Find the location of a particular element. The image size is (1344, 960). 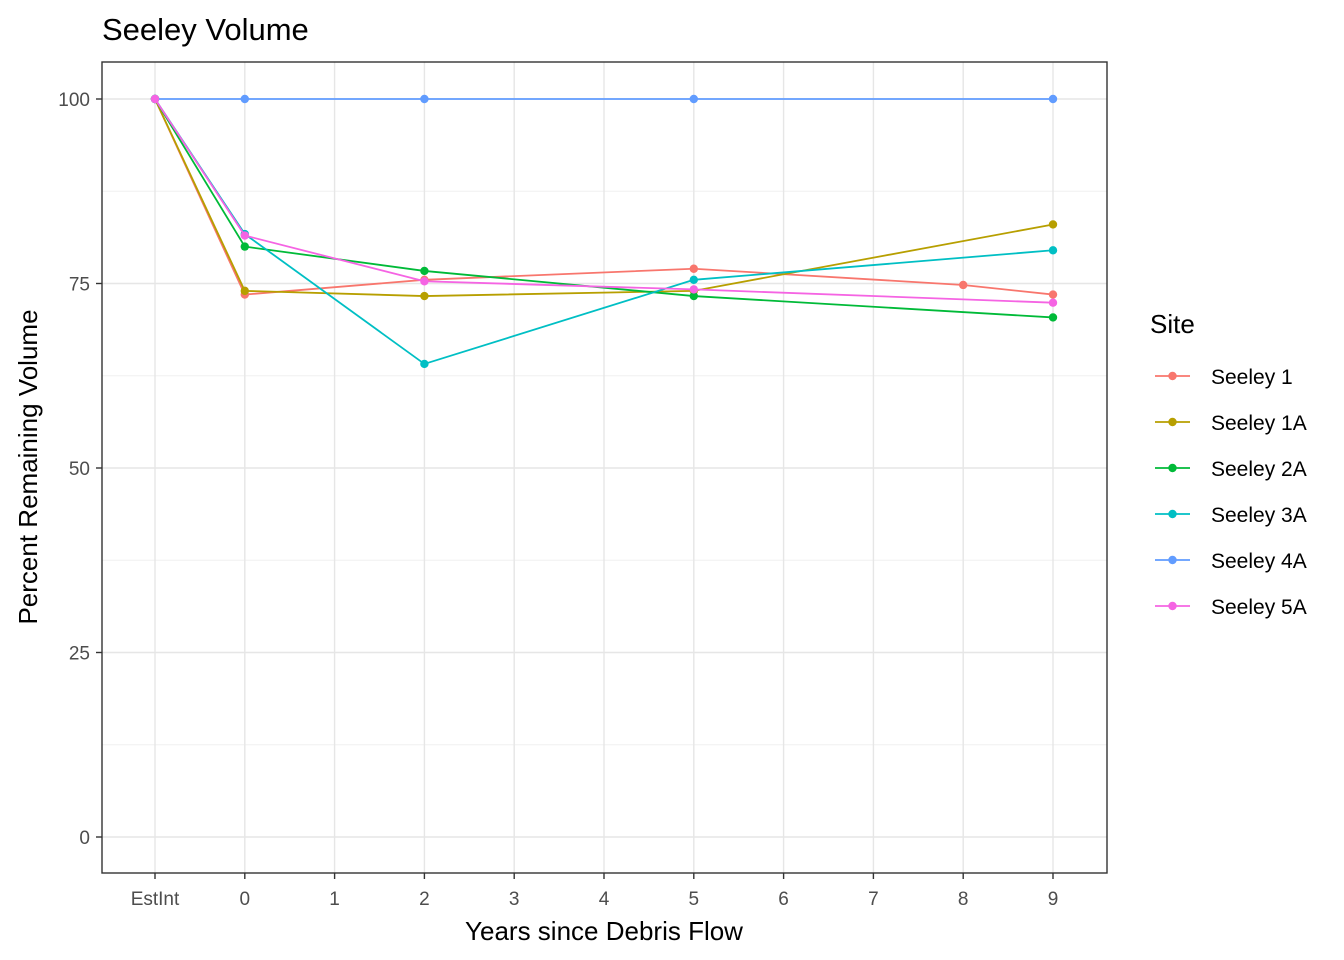

legend-item: Seeley 2A is located at coordinates (1231, 469).